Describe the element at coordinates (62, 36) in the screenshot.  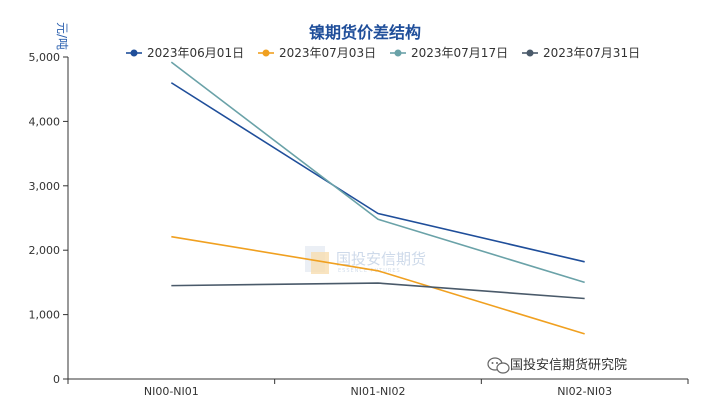
I see `y-axis-unit: 元/吨` at that location.